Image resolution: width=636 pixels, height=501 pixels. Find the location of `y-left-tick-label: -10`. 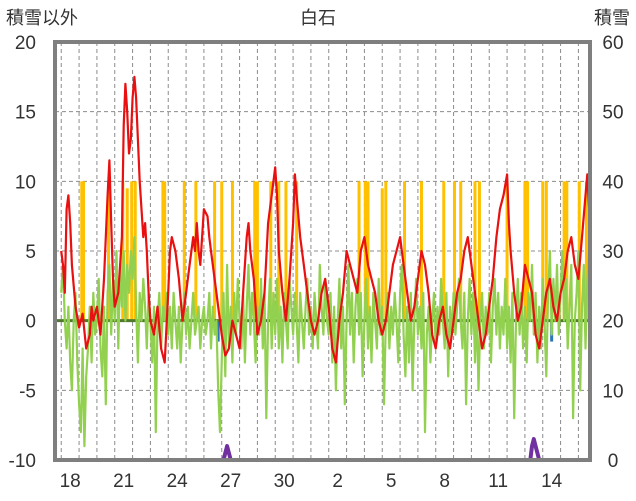

y-left-tick-label: -10 is located at coordinates (22, 461).